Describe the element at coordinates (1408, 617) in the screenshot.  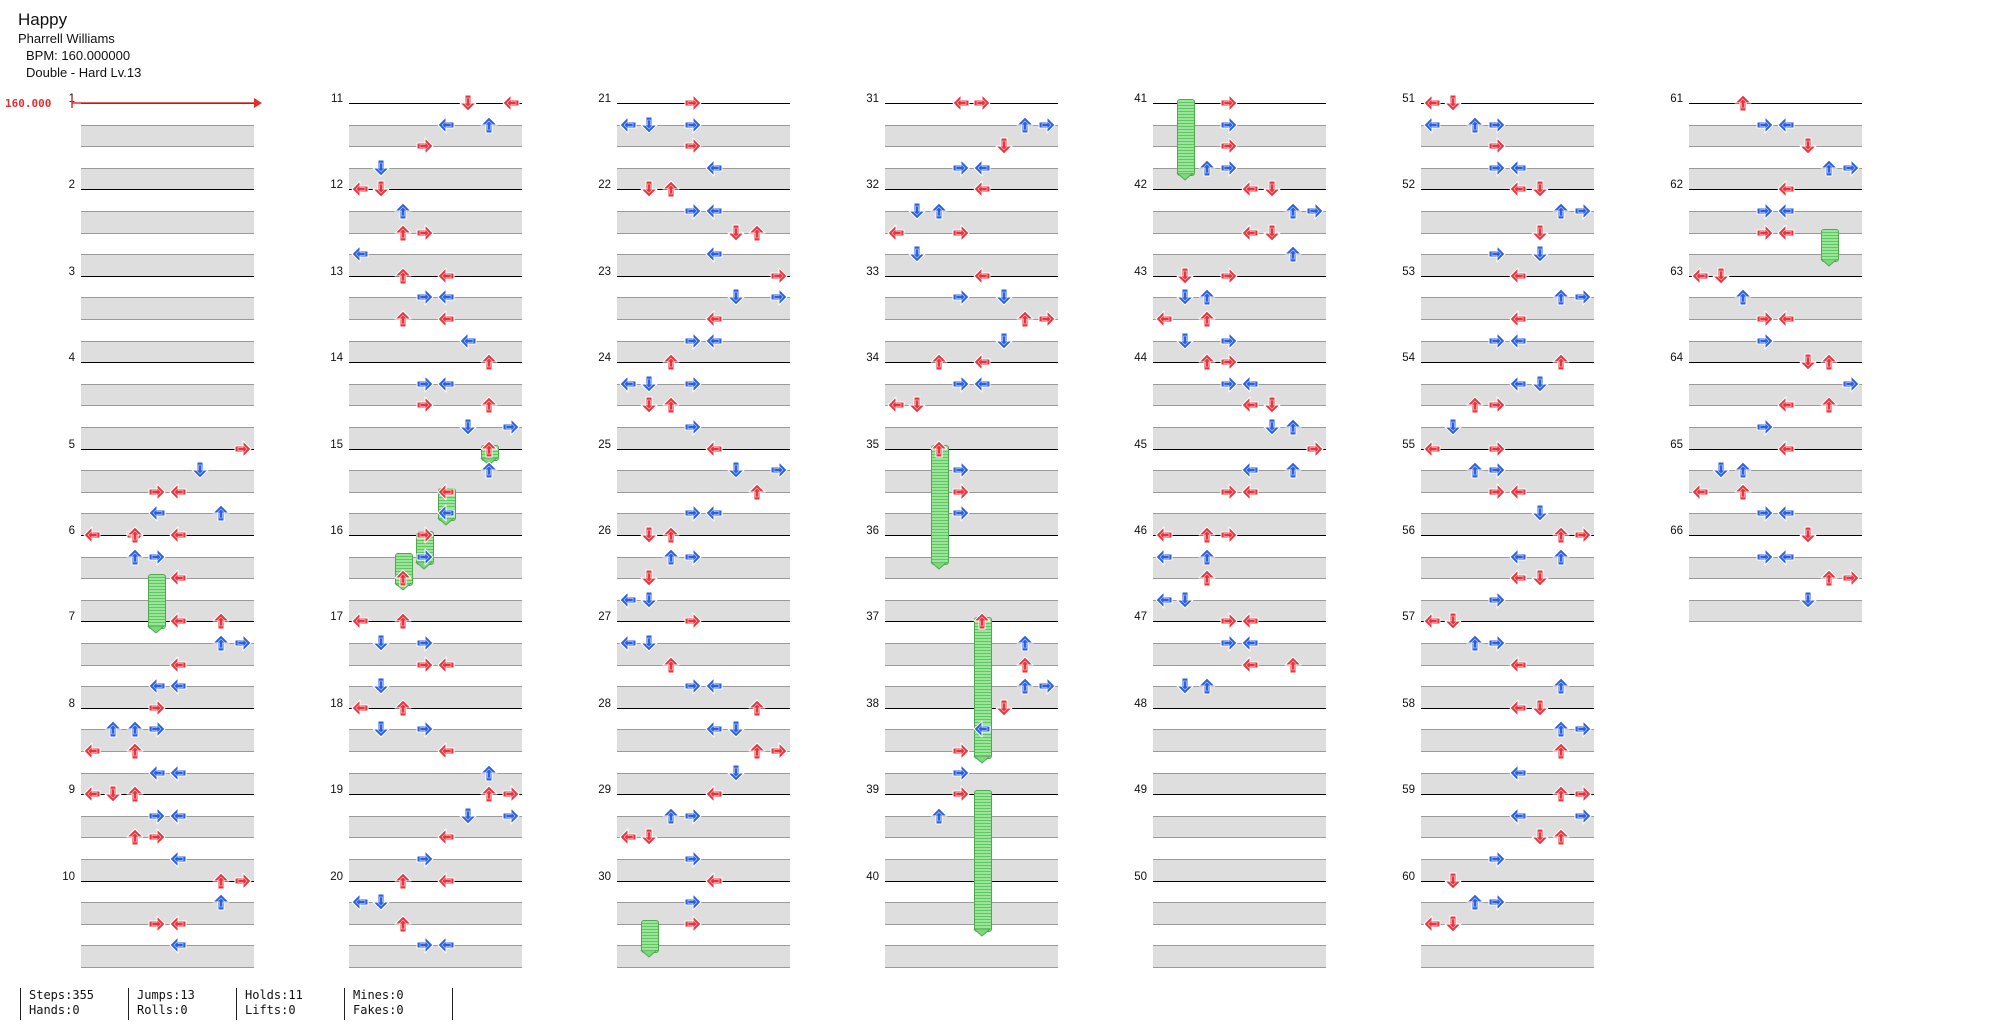
I see `measure-number: 57` at that location.